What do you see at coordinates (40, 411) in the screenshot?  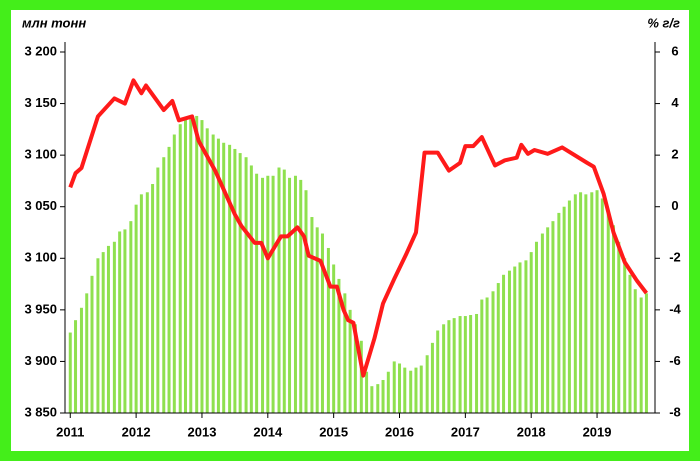 I see `y-tick-label: 3 850` at bounding box center [40, 411].